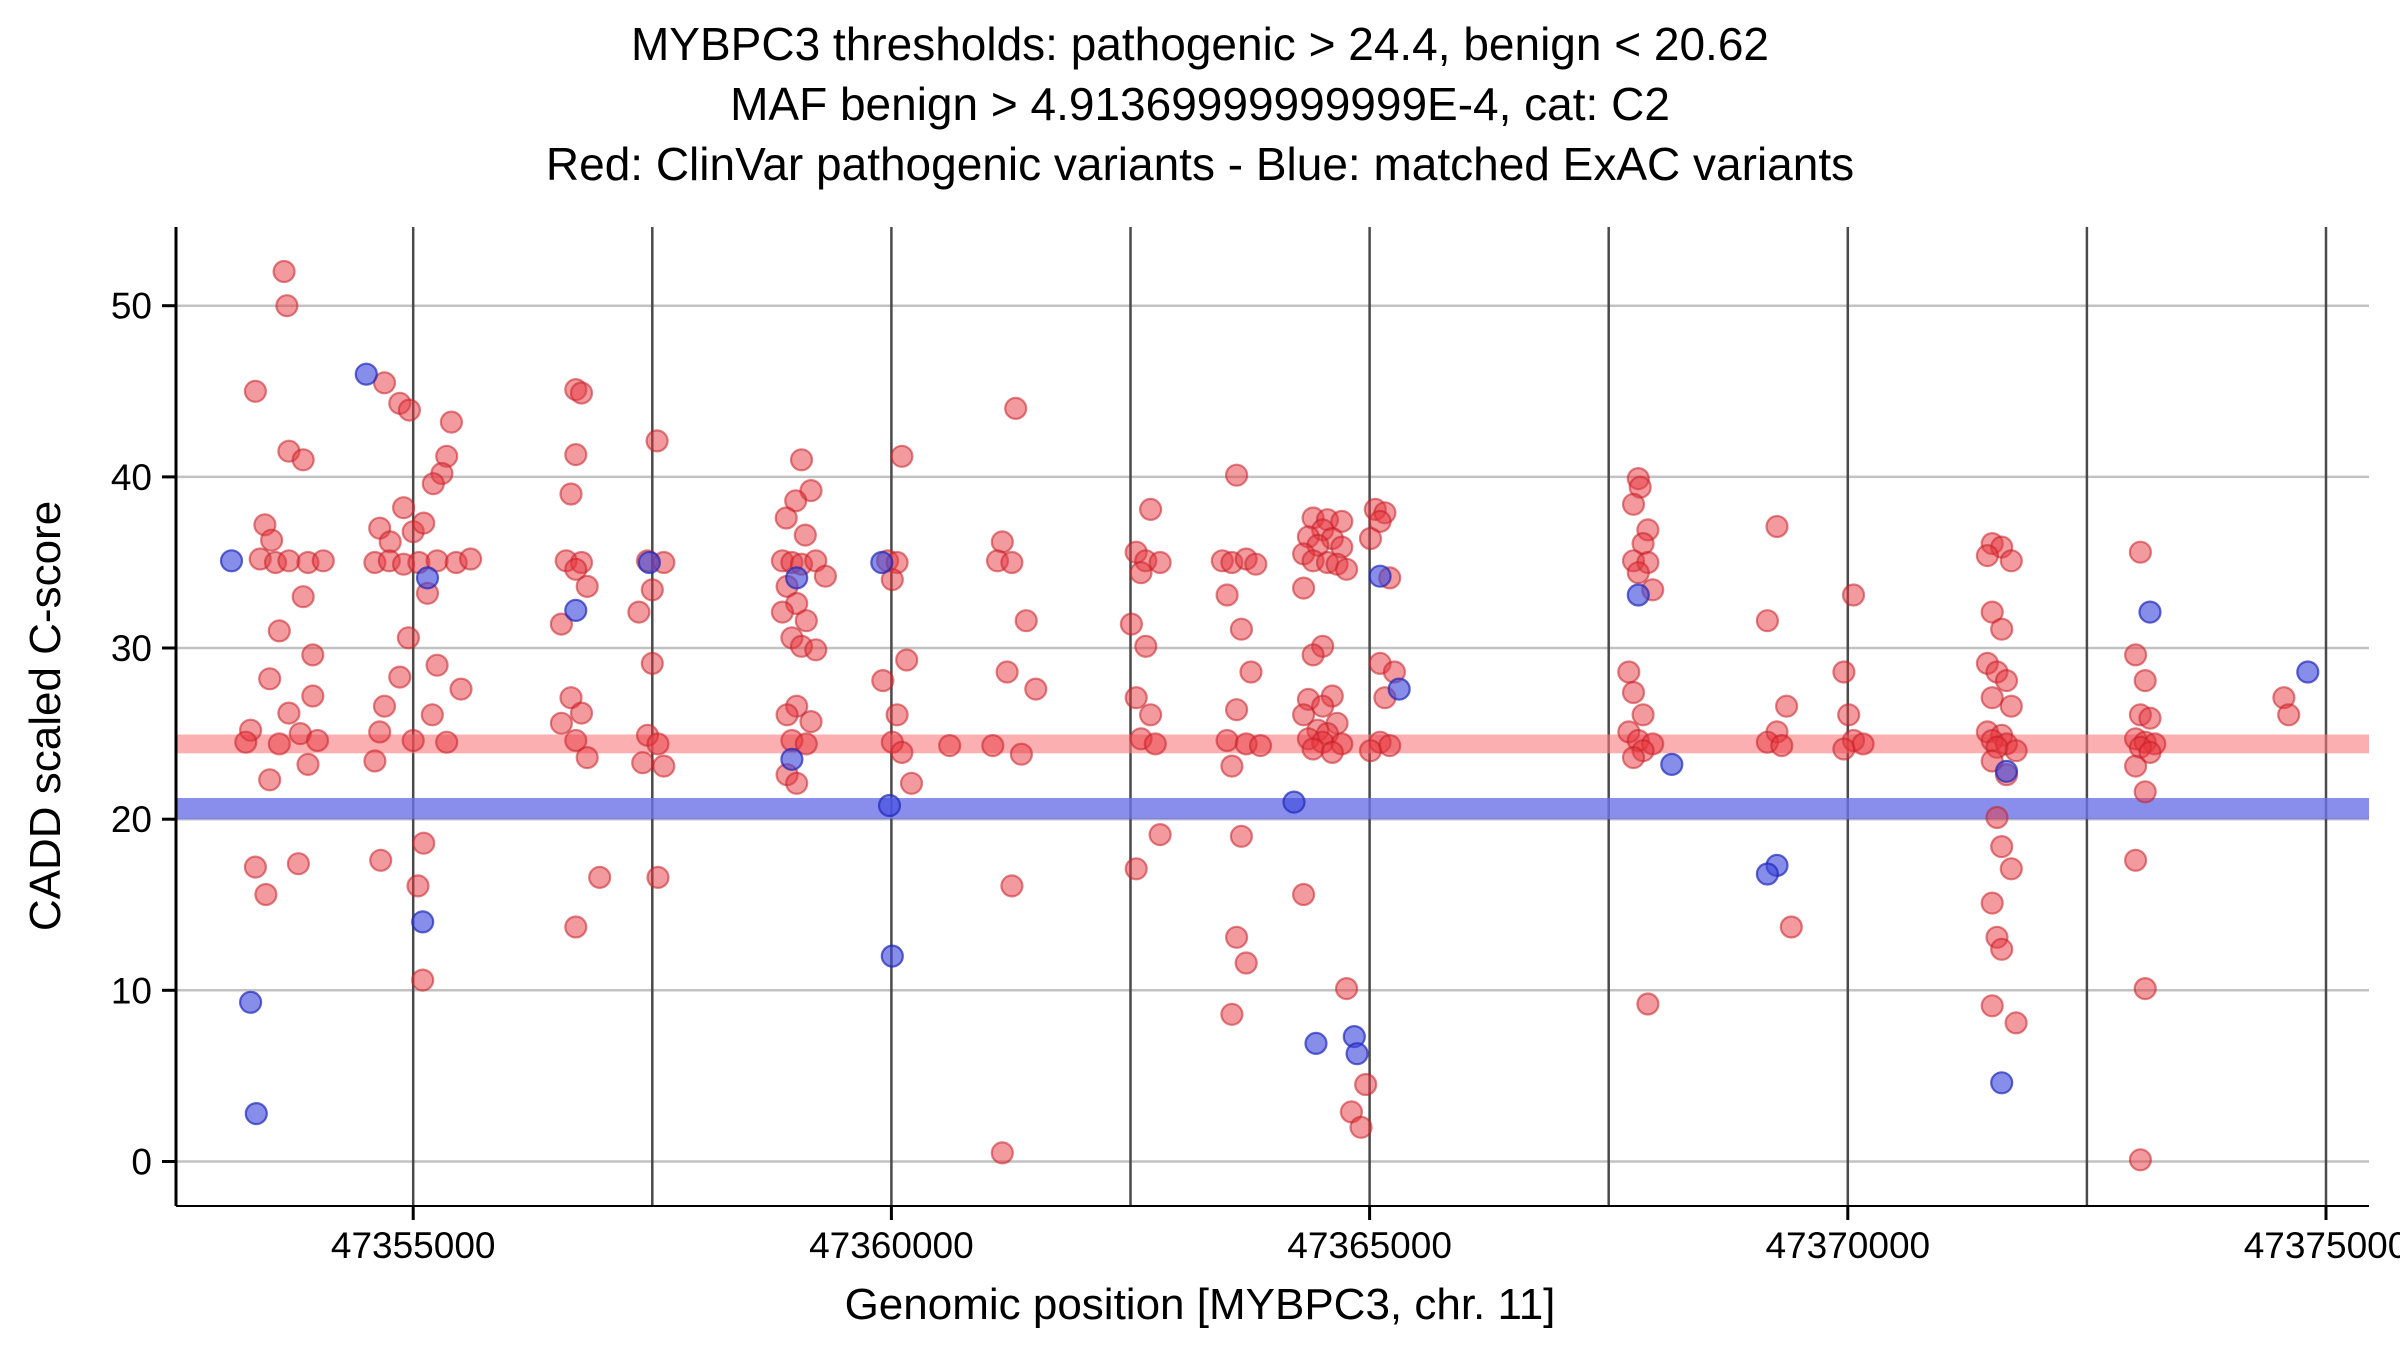 The image size is (2400, 1350). What do you see at coordinates (131, 648) in the screenshot?
I see `y-tick-label: 30` at bounding box center [131, 648].